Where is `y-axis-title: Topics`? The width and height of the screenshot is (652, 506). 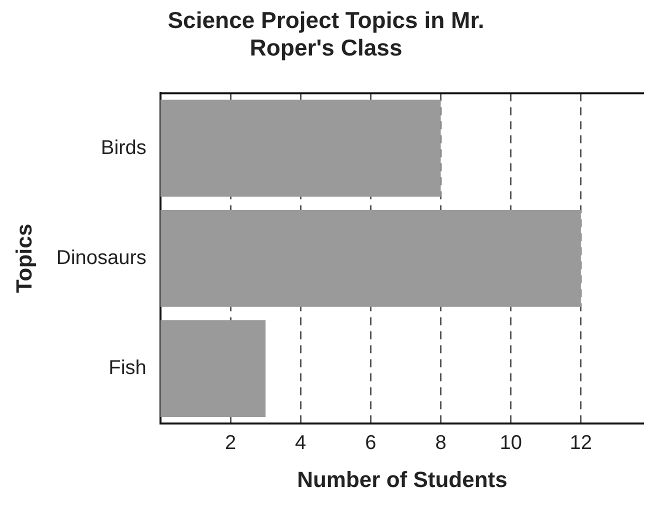 y-axis-title: Topics is located at coordinates (23, 259).